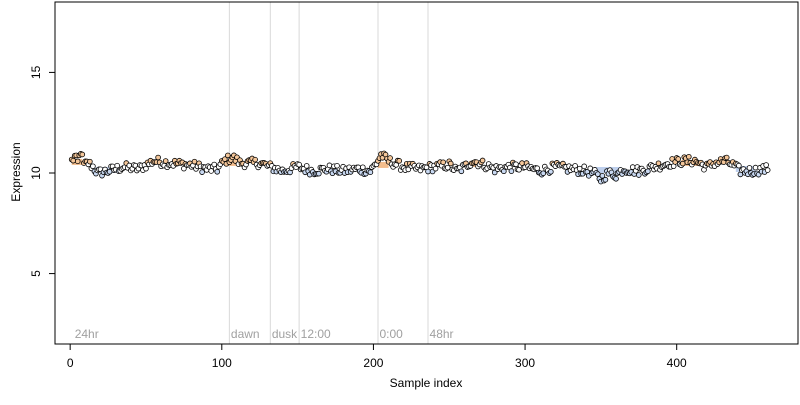 The width and height of the screenshot is (800, 405). I want to click on phase-annotation: 48hr, so click(442, 334).